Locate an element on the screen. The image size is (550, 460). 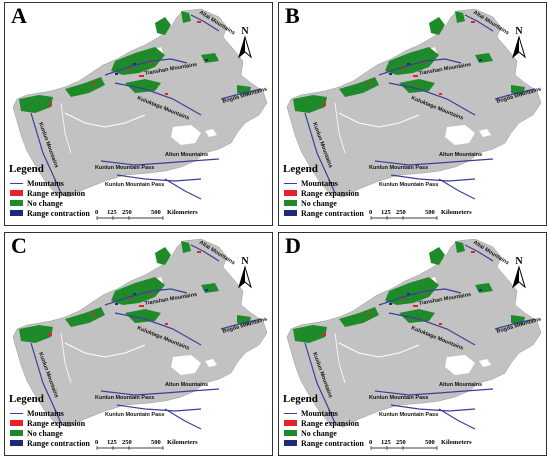
panel-letter: C is located at coordinates (19, 245).